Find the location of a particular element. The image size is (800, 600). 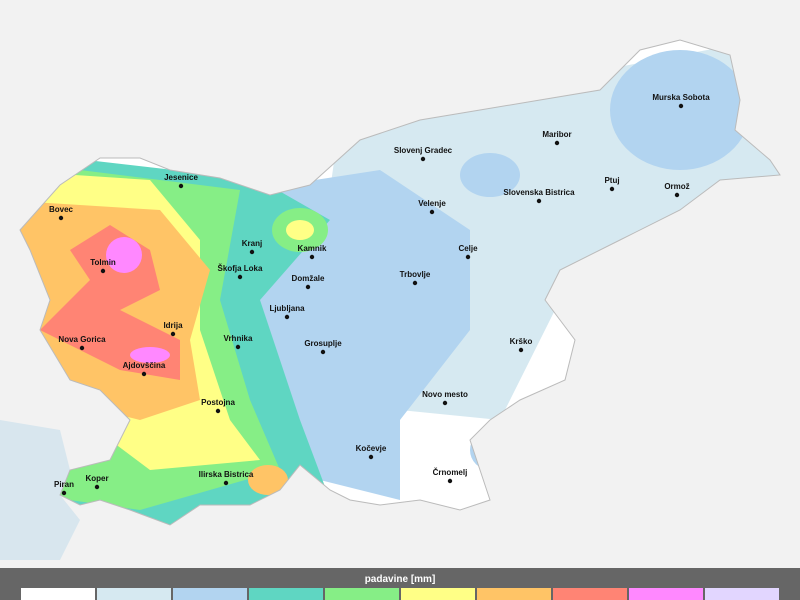

city-label: Murska Sobota is located at coordinates (681, 97).